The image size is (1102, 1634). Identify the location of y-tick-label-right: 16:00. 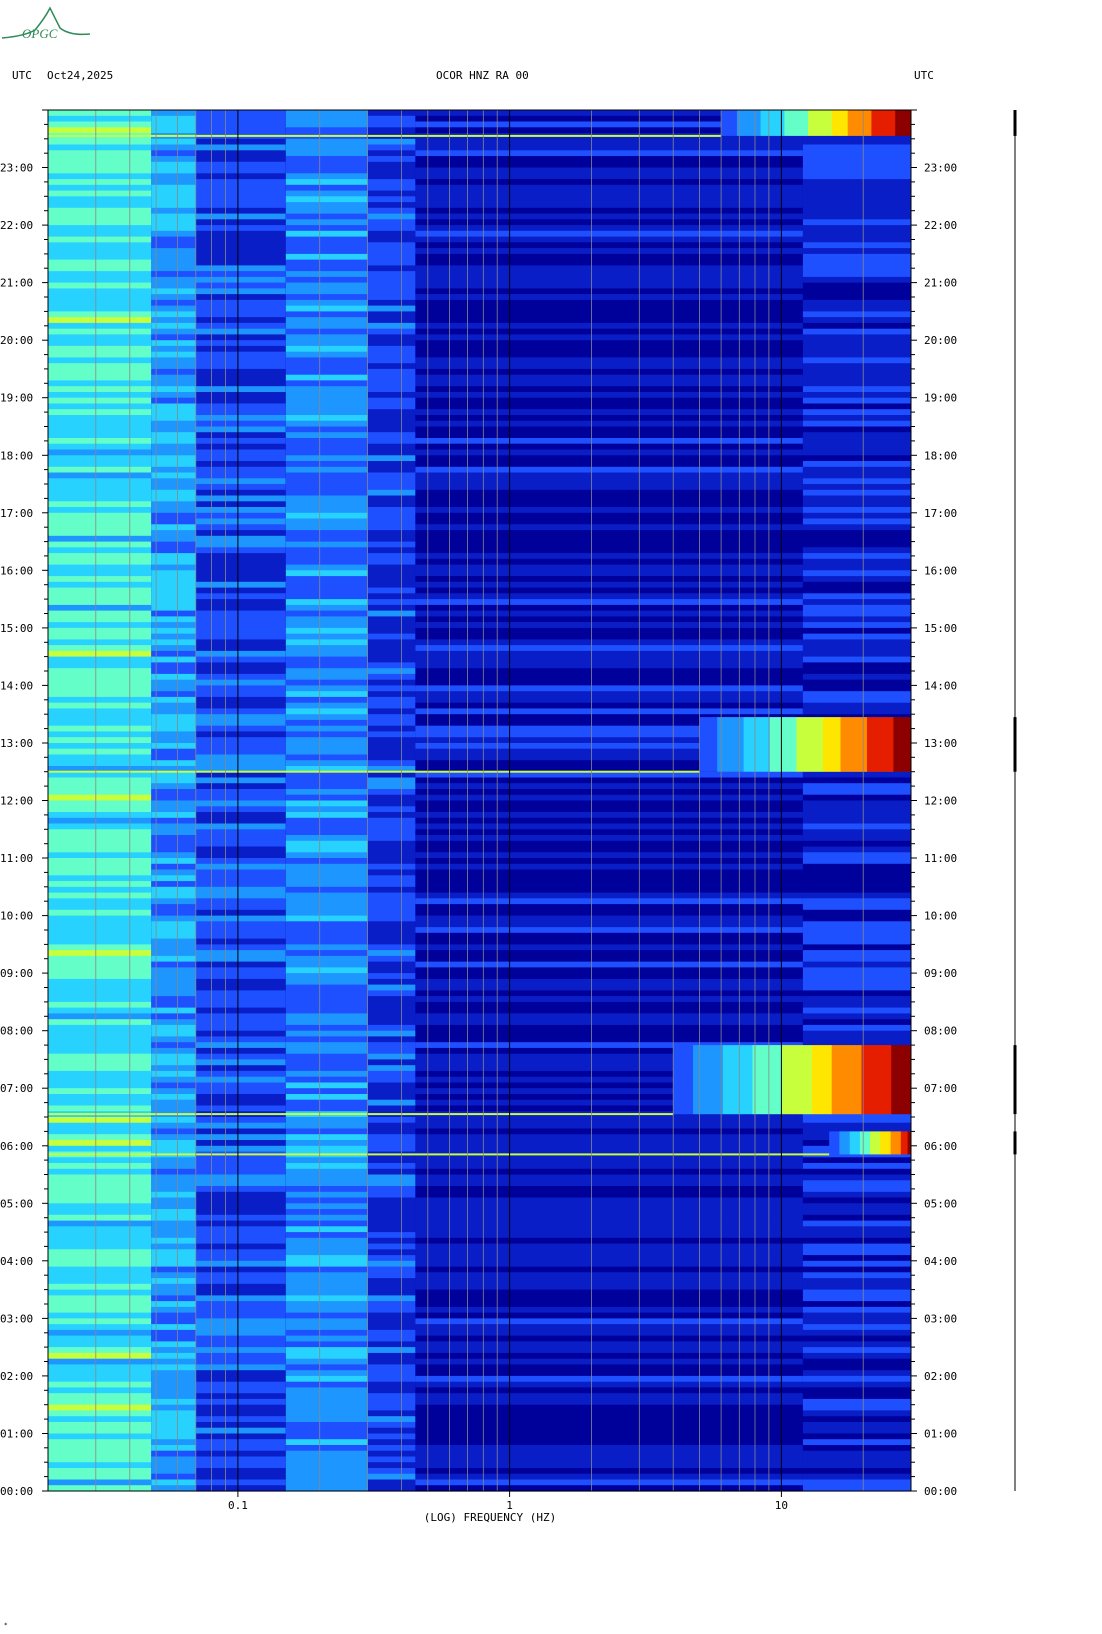
(940, 570).